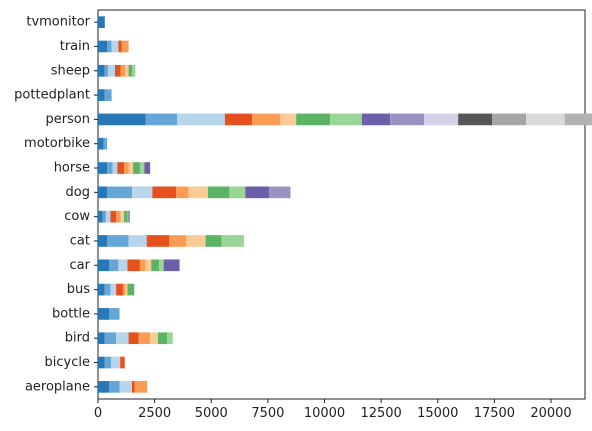 The width and height of the screenshot is (592, 431). Describe the element at coordinates (77, 216) in the screenshot. I see `y-tick-label-cow: cow` at that location.